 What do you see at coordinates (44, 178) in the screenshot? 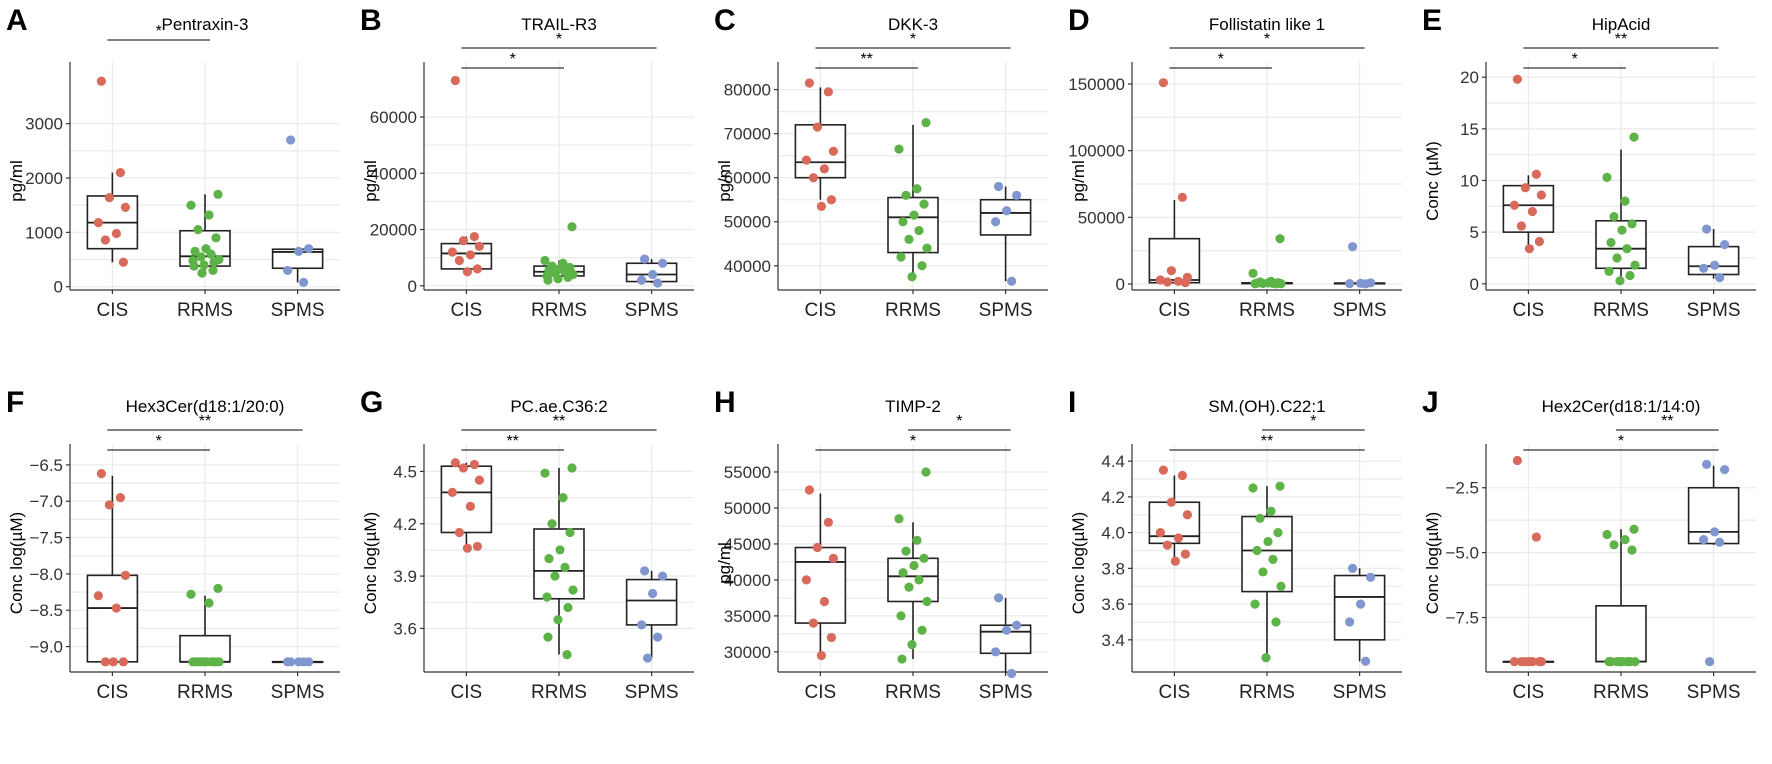
I see `y-tick-label: 2000` at bounding box center [44, 178].